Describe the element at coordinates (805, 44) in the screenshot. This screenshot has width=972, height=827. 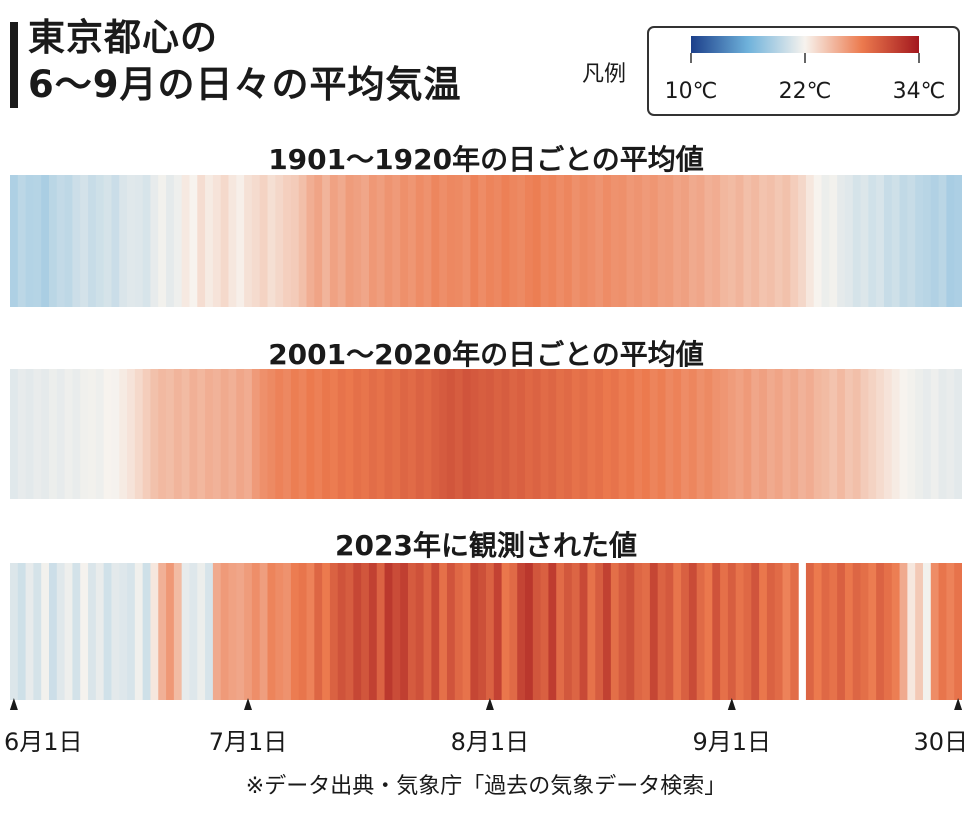
I see `legend-gradient-bar` at that location.